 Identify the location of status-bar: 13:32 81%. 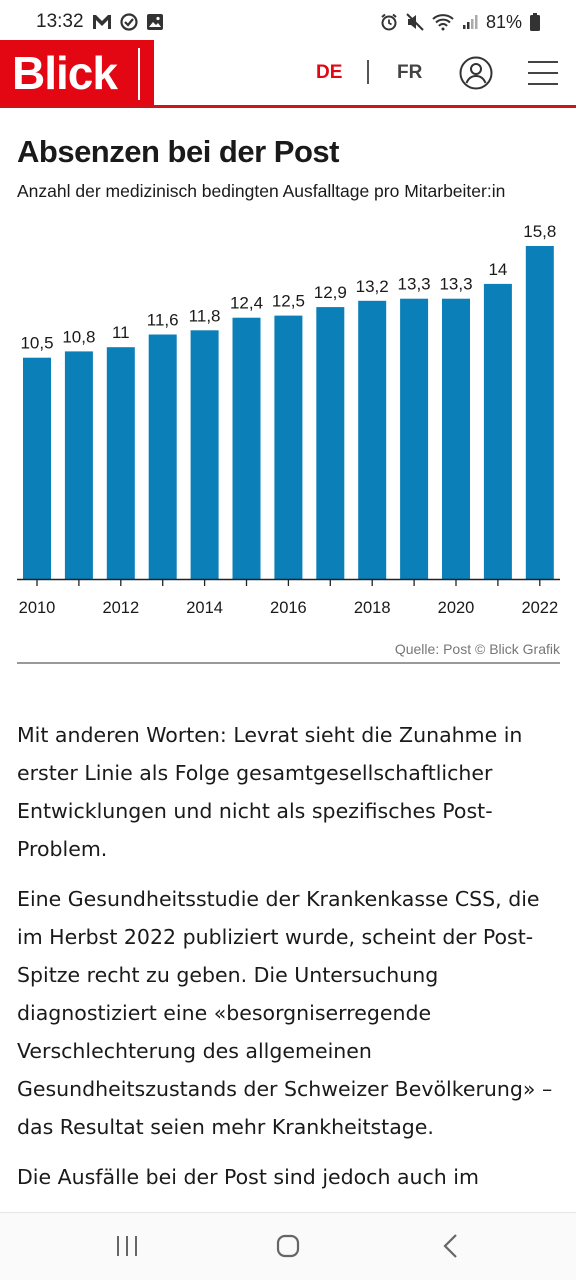
(288, 22).